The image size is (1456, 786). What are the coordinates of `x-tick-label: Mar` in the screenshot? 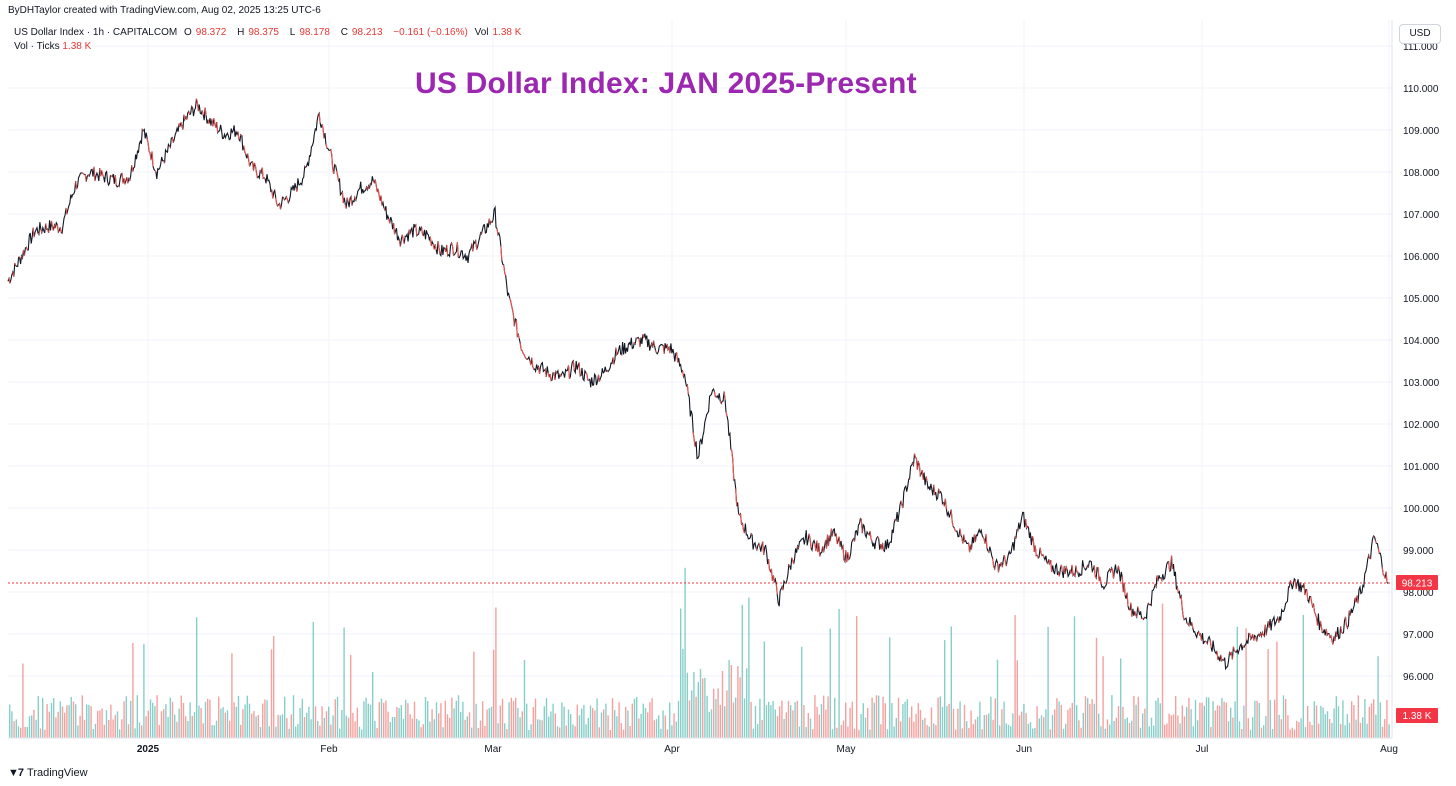 It's located at (493, 749).